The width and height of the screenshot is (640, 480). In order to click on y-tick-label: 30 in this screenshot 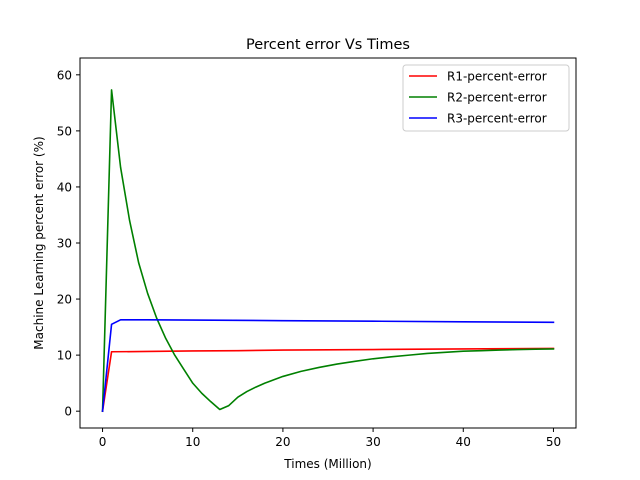, I will do `click(64, 244)`.